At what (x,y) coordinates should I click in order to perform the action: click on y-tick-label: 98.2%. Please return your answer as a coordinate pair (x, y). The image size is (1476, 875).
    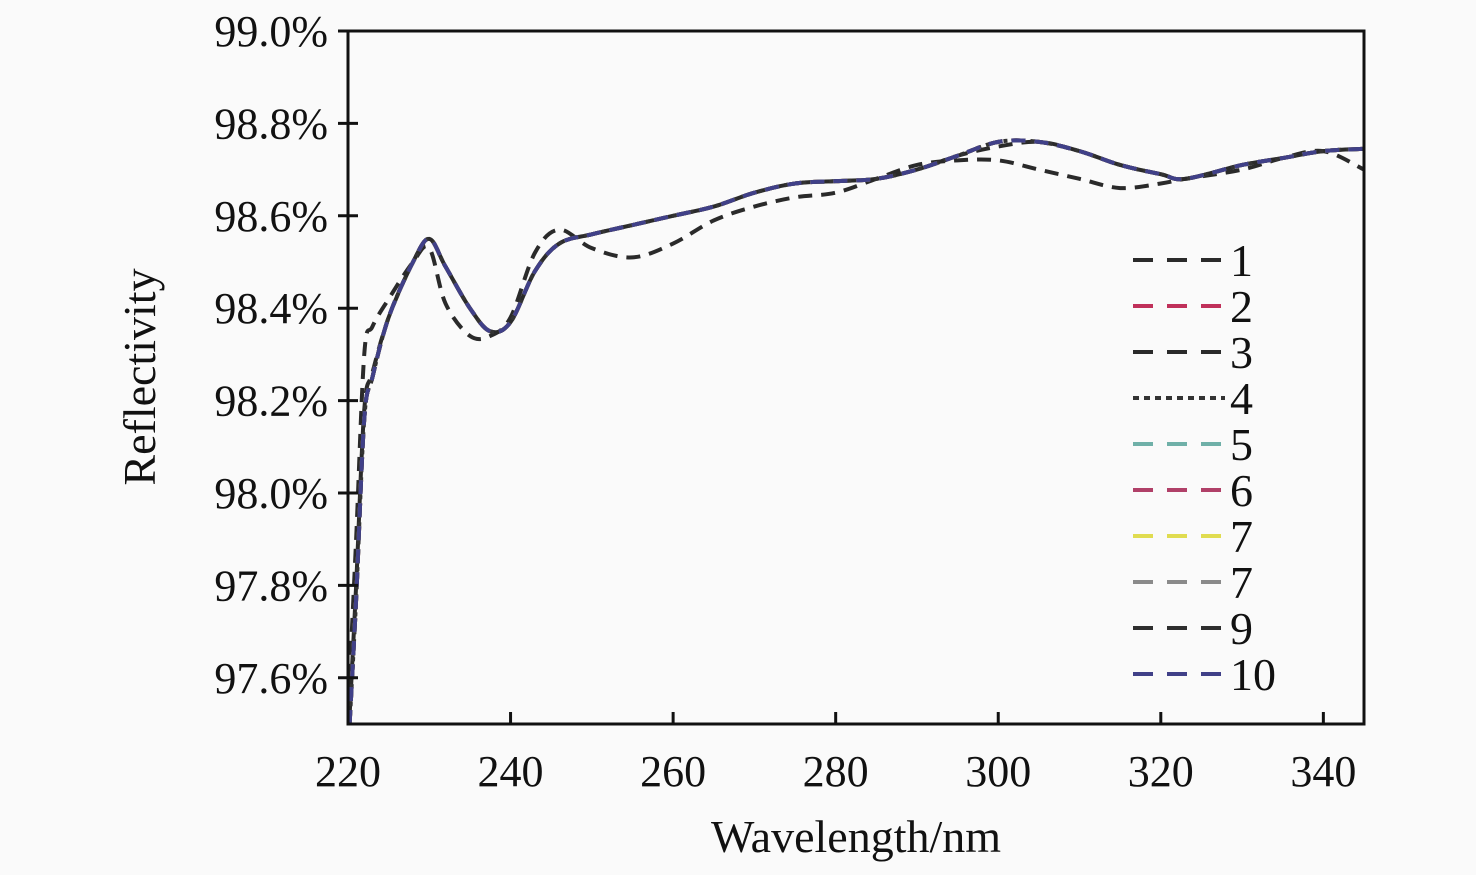
    Looking at the image, I should click on (271, 401).